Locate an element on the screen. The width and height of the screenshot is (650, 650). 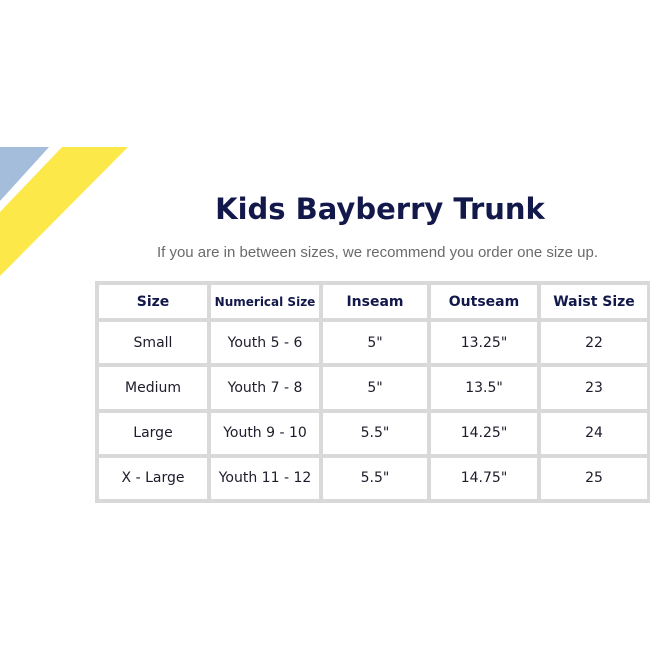
cell-outseam: 13.25" is located at coordinates (484, 343).